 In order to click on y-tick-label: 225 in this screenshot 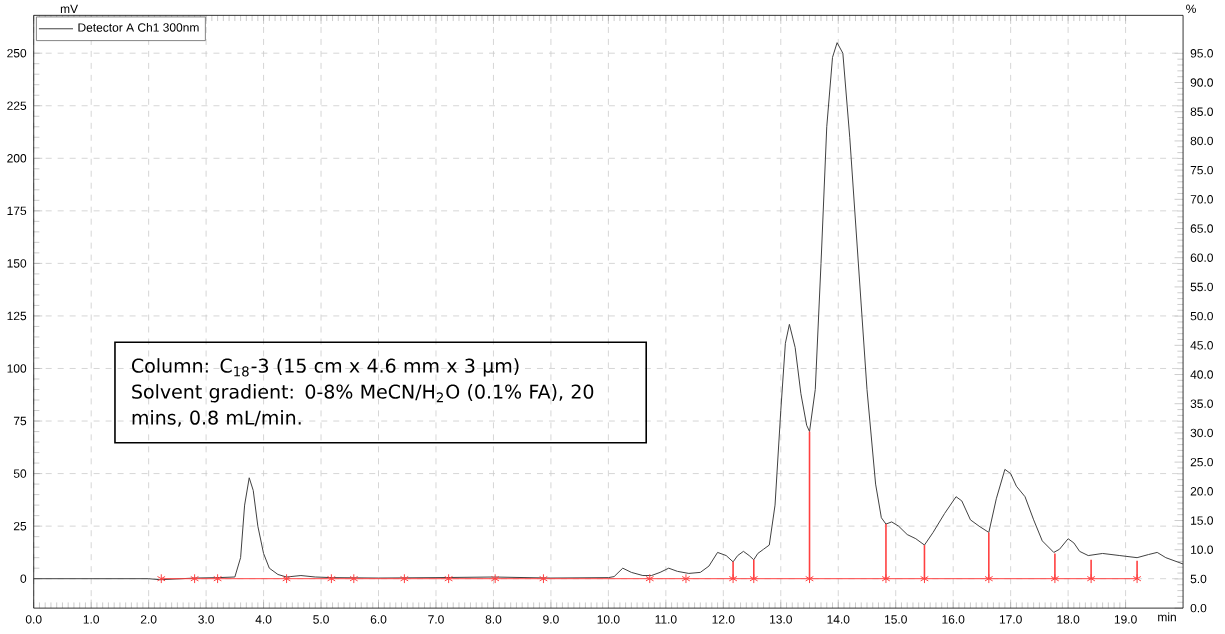, I will do `click(17, 105)`.